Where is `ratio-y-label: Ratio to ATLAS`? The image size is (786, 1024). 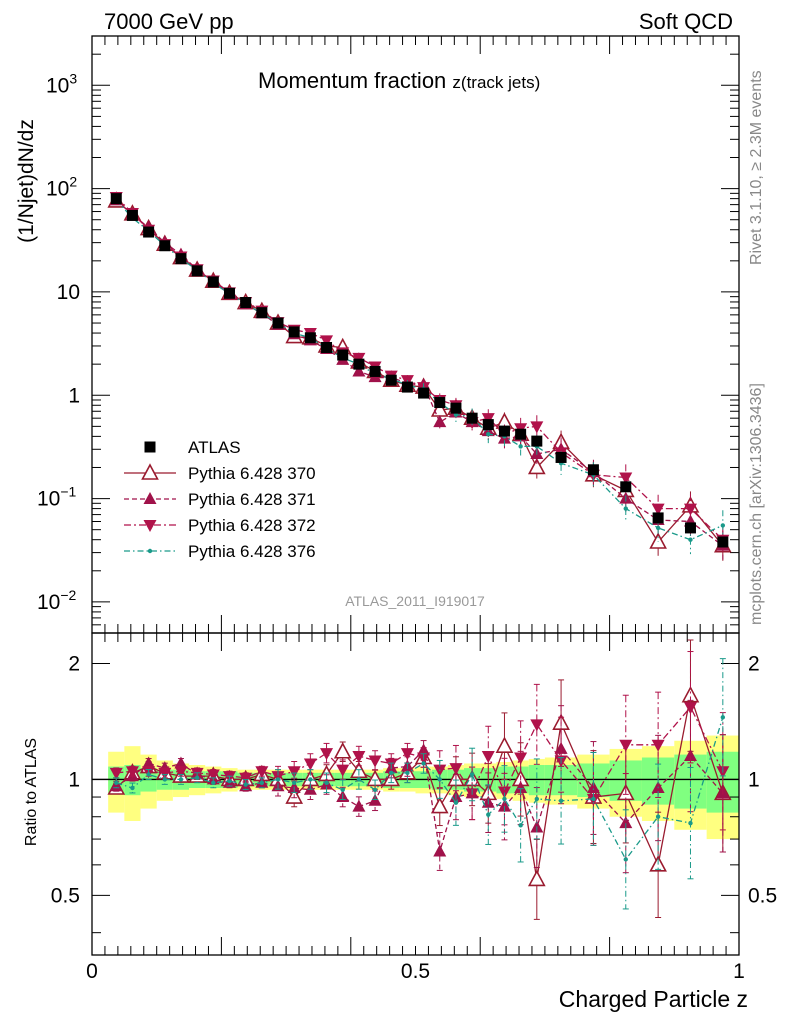 ratio-y-label: Ratio to ATLAS is located at coordinates (31, 792).